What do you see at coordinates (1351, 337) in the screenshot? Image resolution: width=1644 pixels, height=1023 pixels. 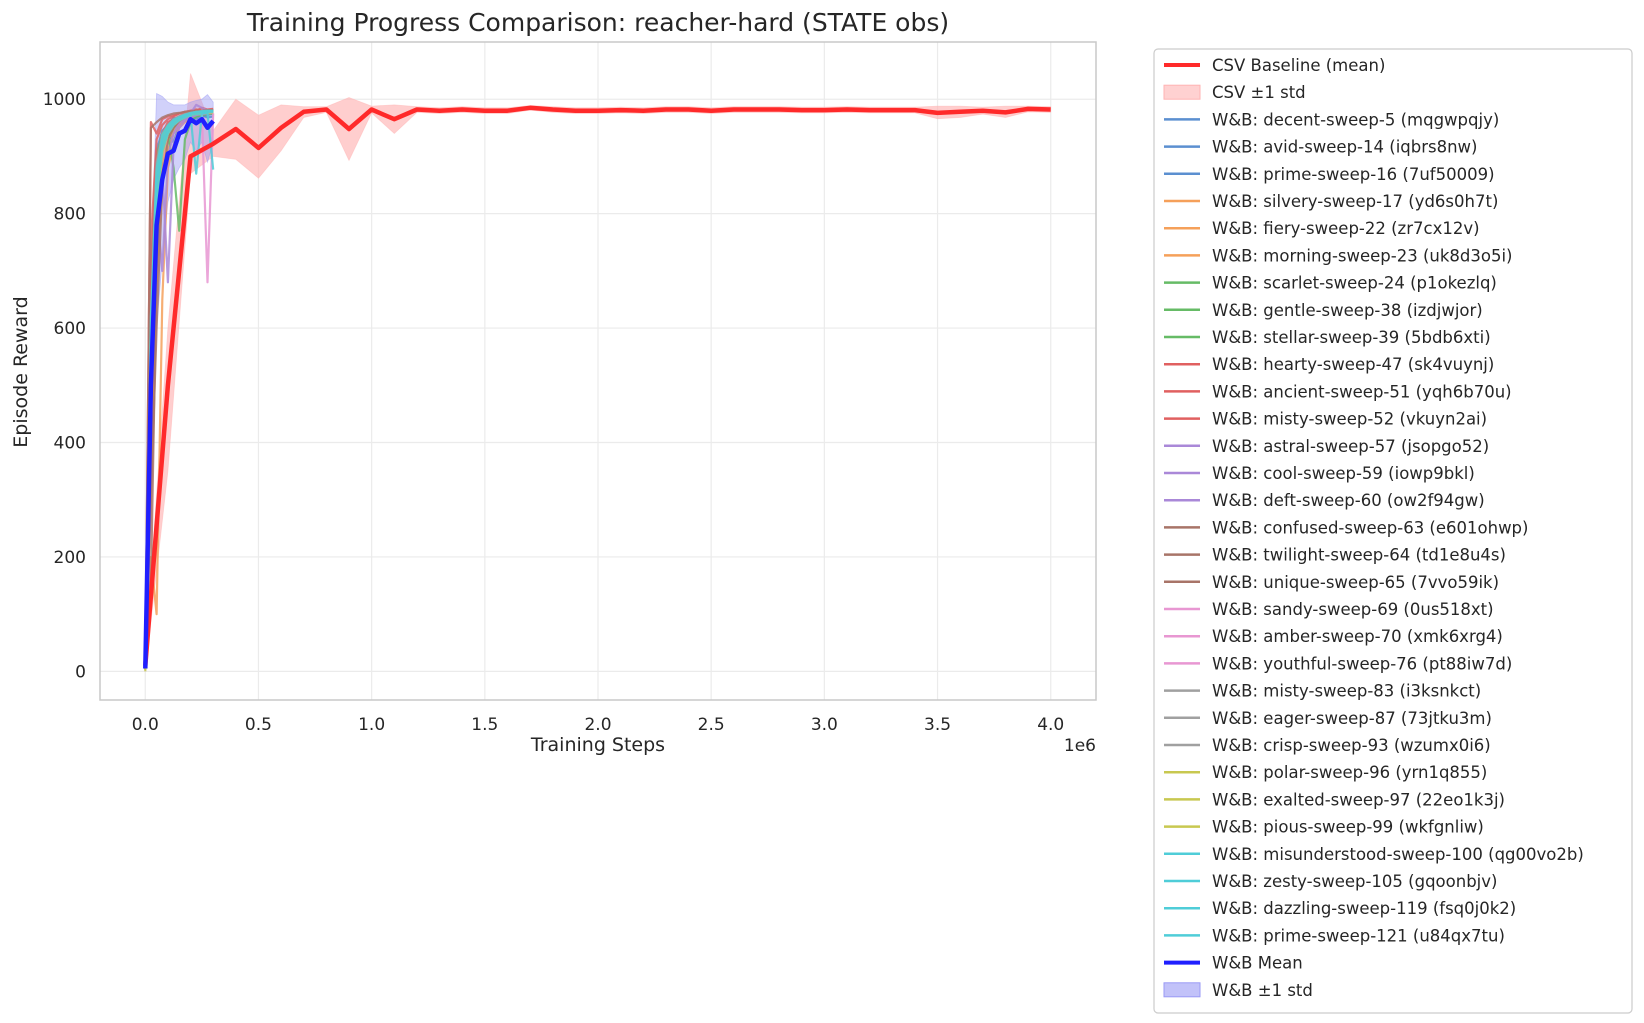 I see `legend-label: W&B: stellar-sweep-39 (5bdb6xti)` at bounding box center [1351, 337].